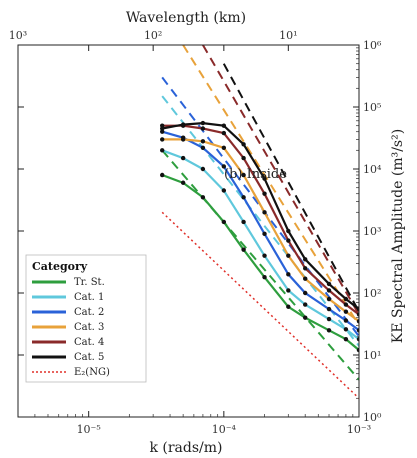 The height and width of the screenshot is (458, 417). Describe the element at coordinates (224, 429) in the screenshot. I see `x-tick-label-1: 10⁻⁴` at that location.